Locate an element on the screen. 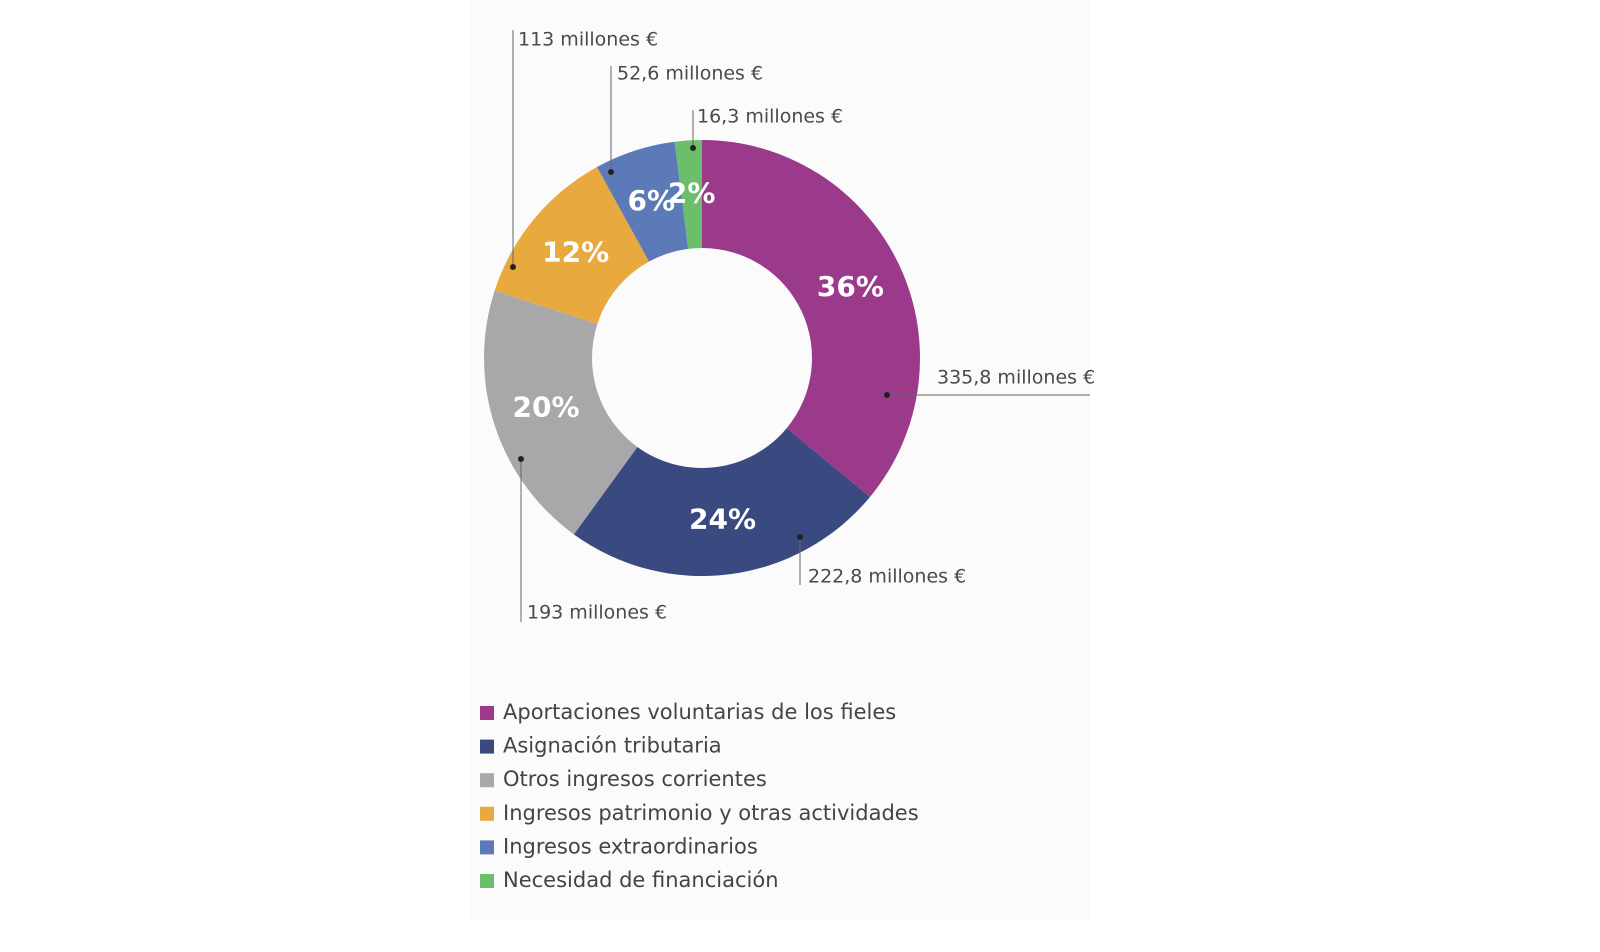 Image resolution: width=1600 pixels, height=952 pixels. amount-label: 193 millones € is located at coordinates (597, 613).